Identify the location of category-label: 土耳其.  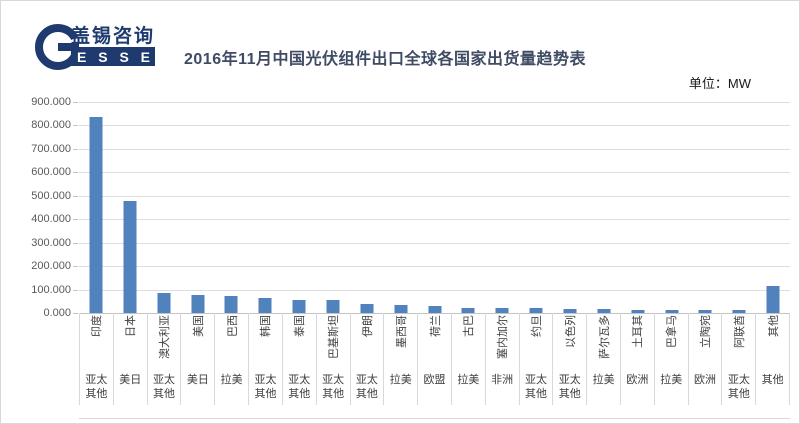
(637, 342).